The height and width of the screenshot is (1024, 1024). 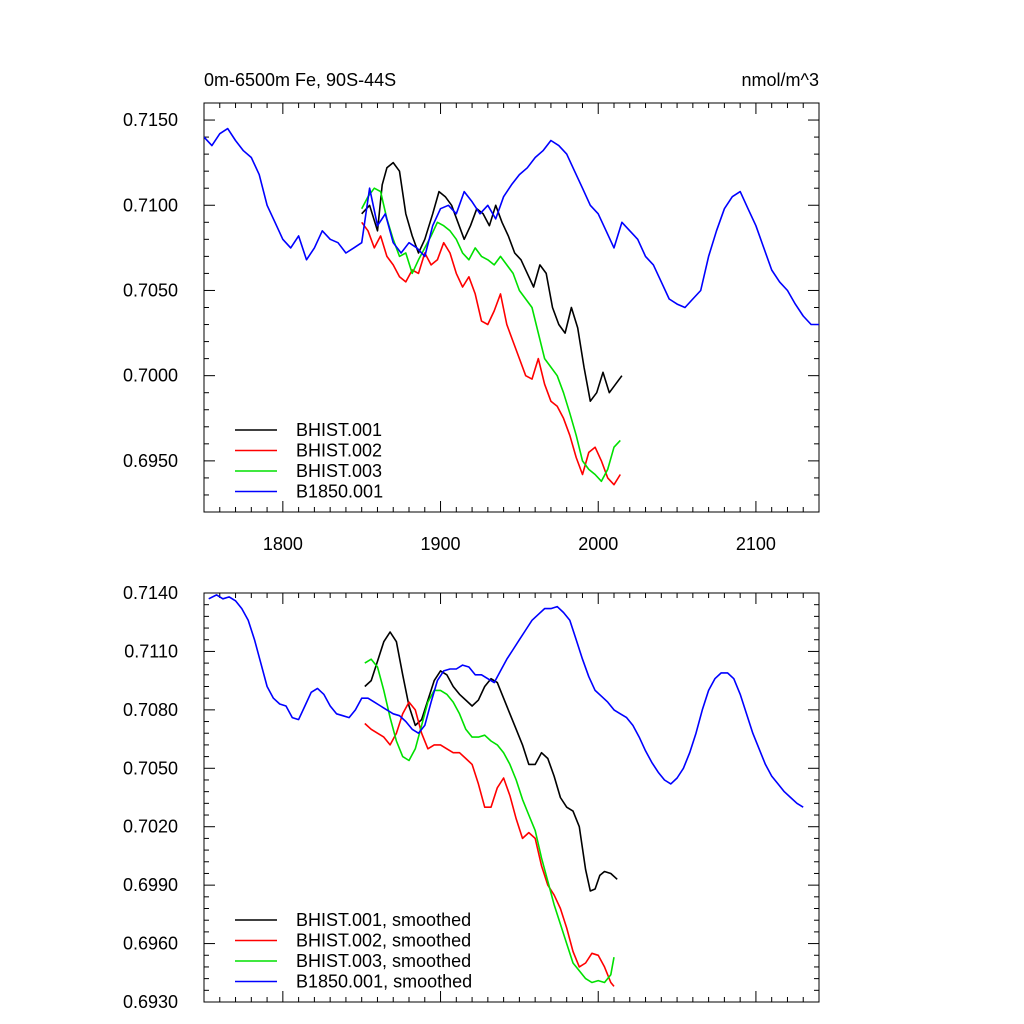 I want to click on series-line-b1850-001-smoothed, so click(x=506, y=701).